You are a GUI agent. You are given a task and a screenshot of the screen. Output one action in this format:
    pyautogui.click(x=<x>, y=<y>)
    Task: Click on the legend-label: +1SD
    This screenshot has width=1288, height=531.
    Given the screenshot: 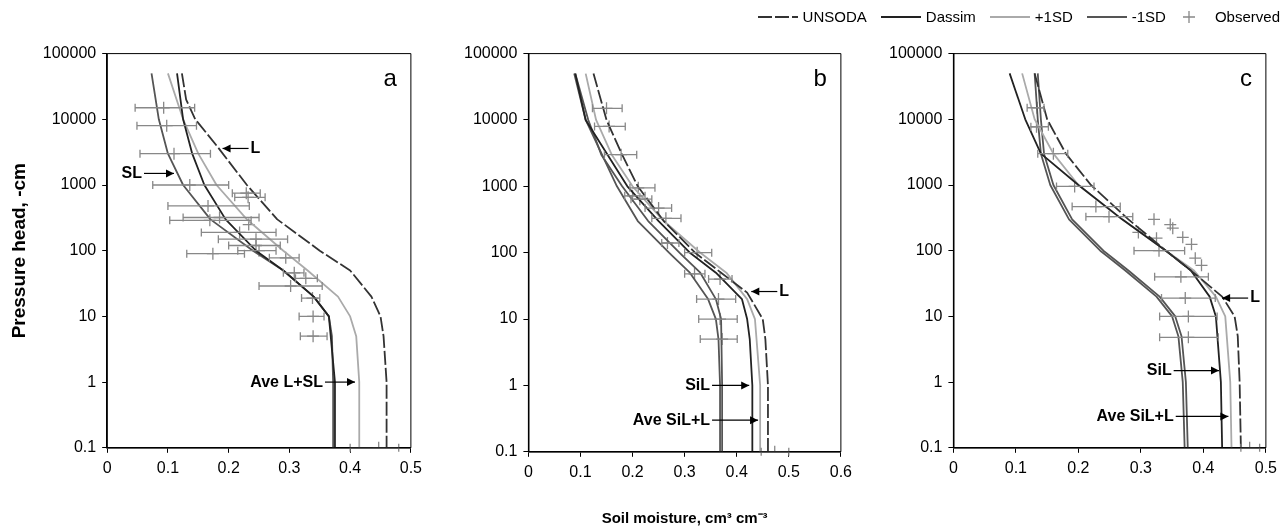 What is the action you would take?
    pyautogui.click(x=1053, y=16)
    